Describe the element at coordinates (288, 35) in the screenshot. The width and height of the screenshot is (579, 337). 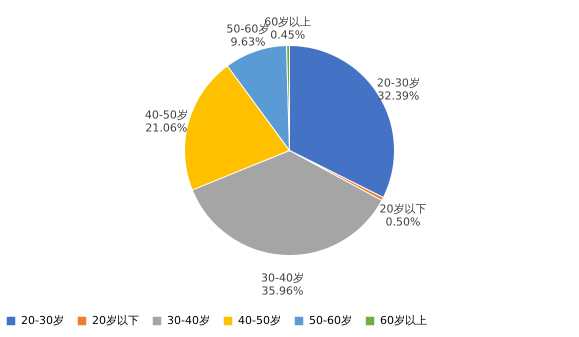
I see `data-label: 0.45%` at that location.